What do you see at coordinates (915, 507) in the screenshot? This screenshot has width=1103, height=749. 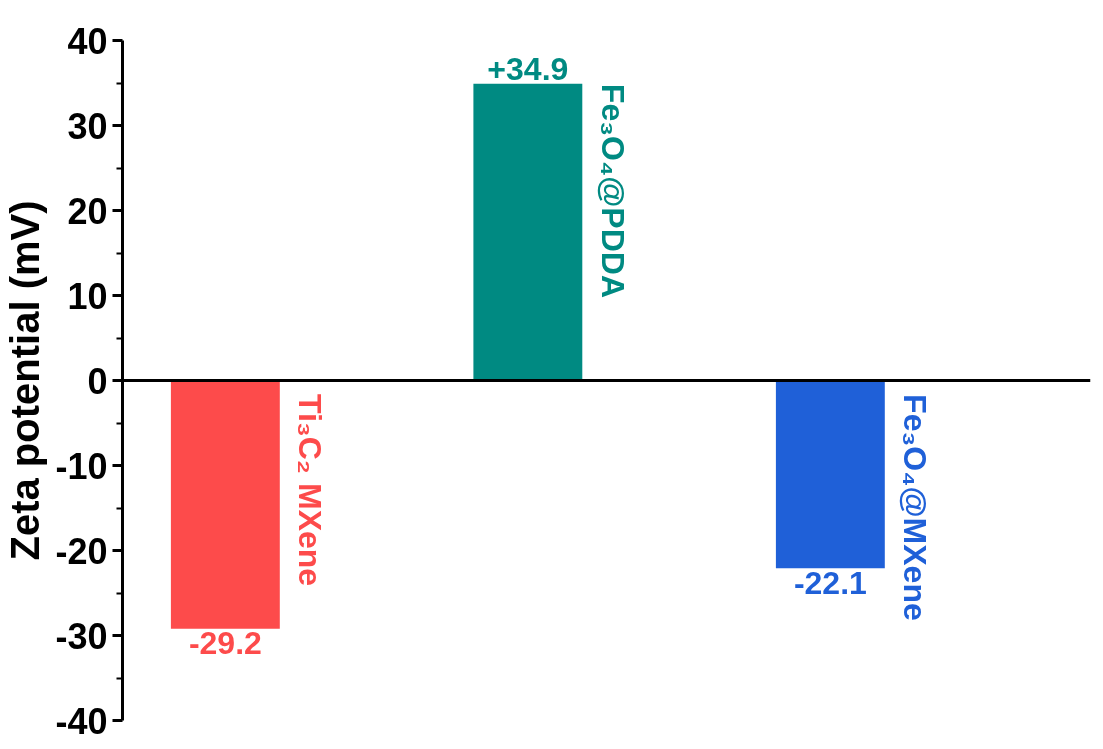 I see `x-tick-label: Fe₃O₄@MXene` at bounding box center [915, 507].